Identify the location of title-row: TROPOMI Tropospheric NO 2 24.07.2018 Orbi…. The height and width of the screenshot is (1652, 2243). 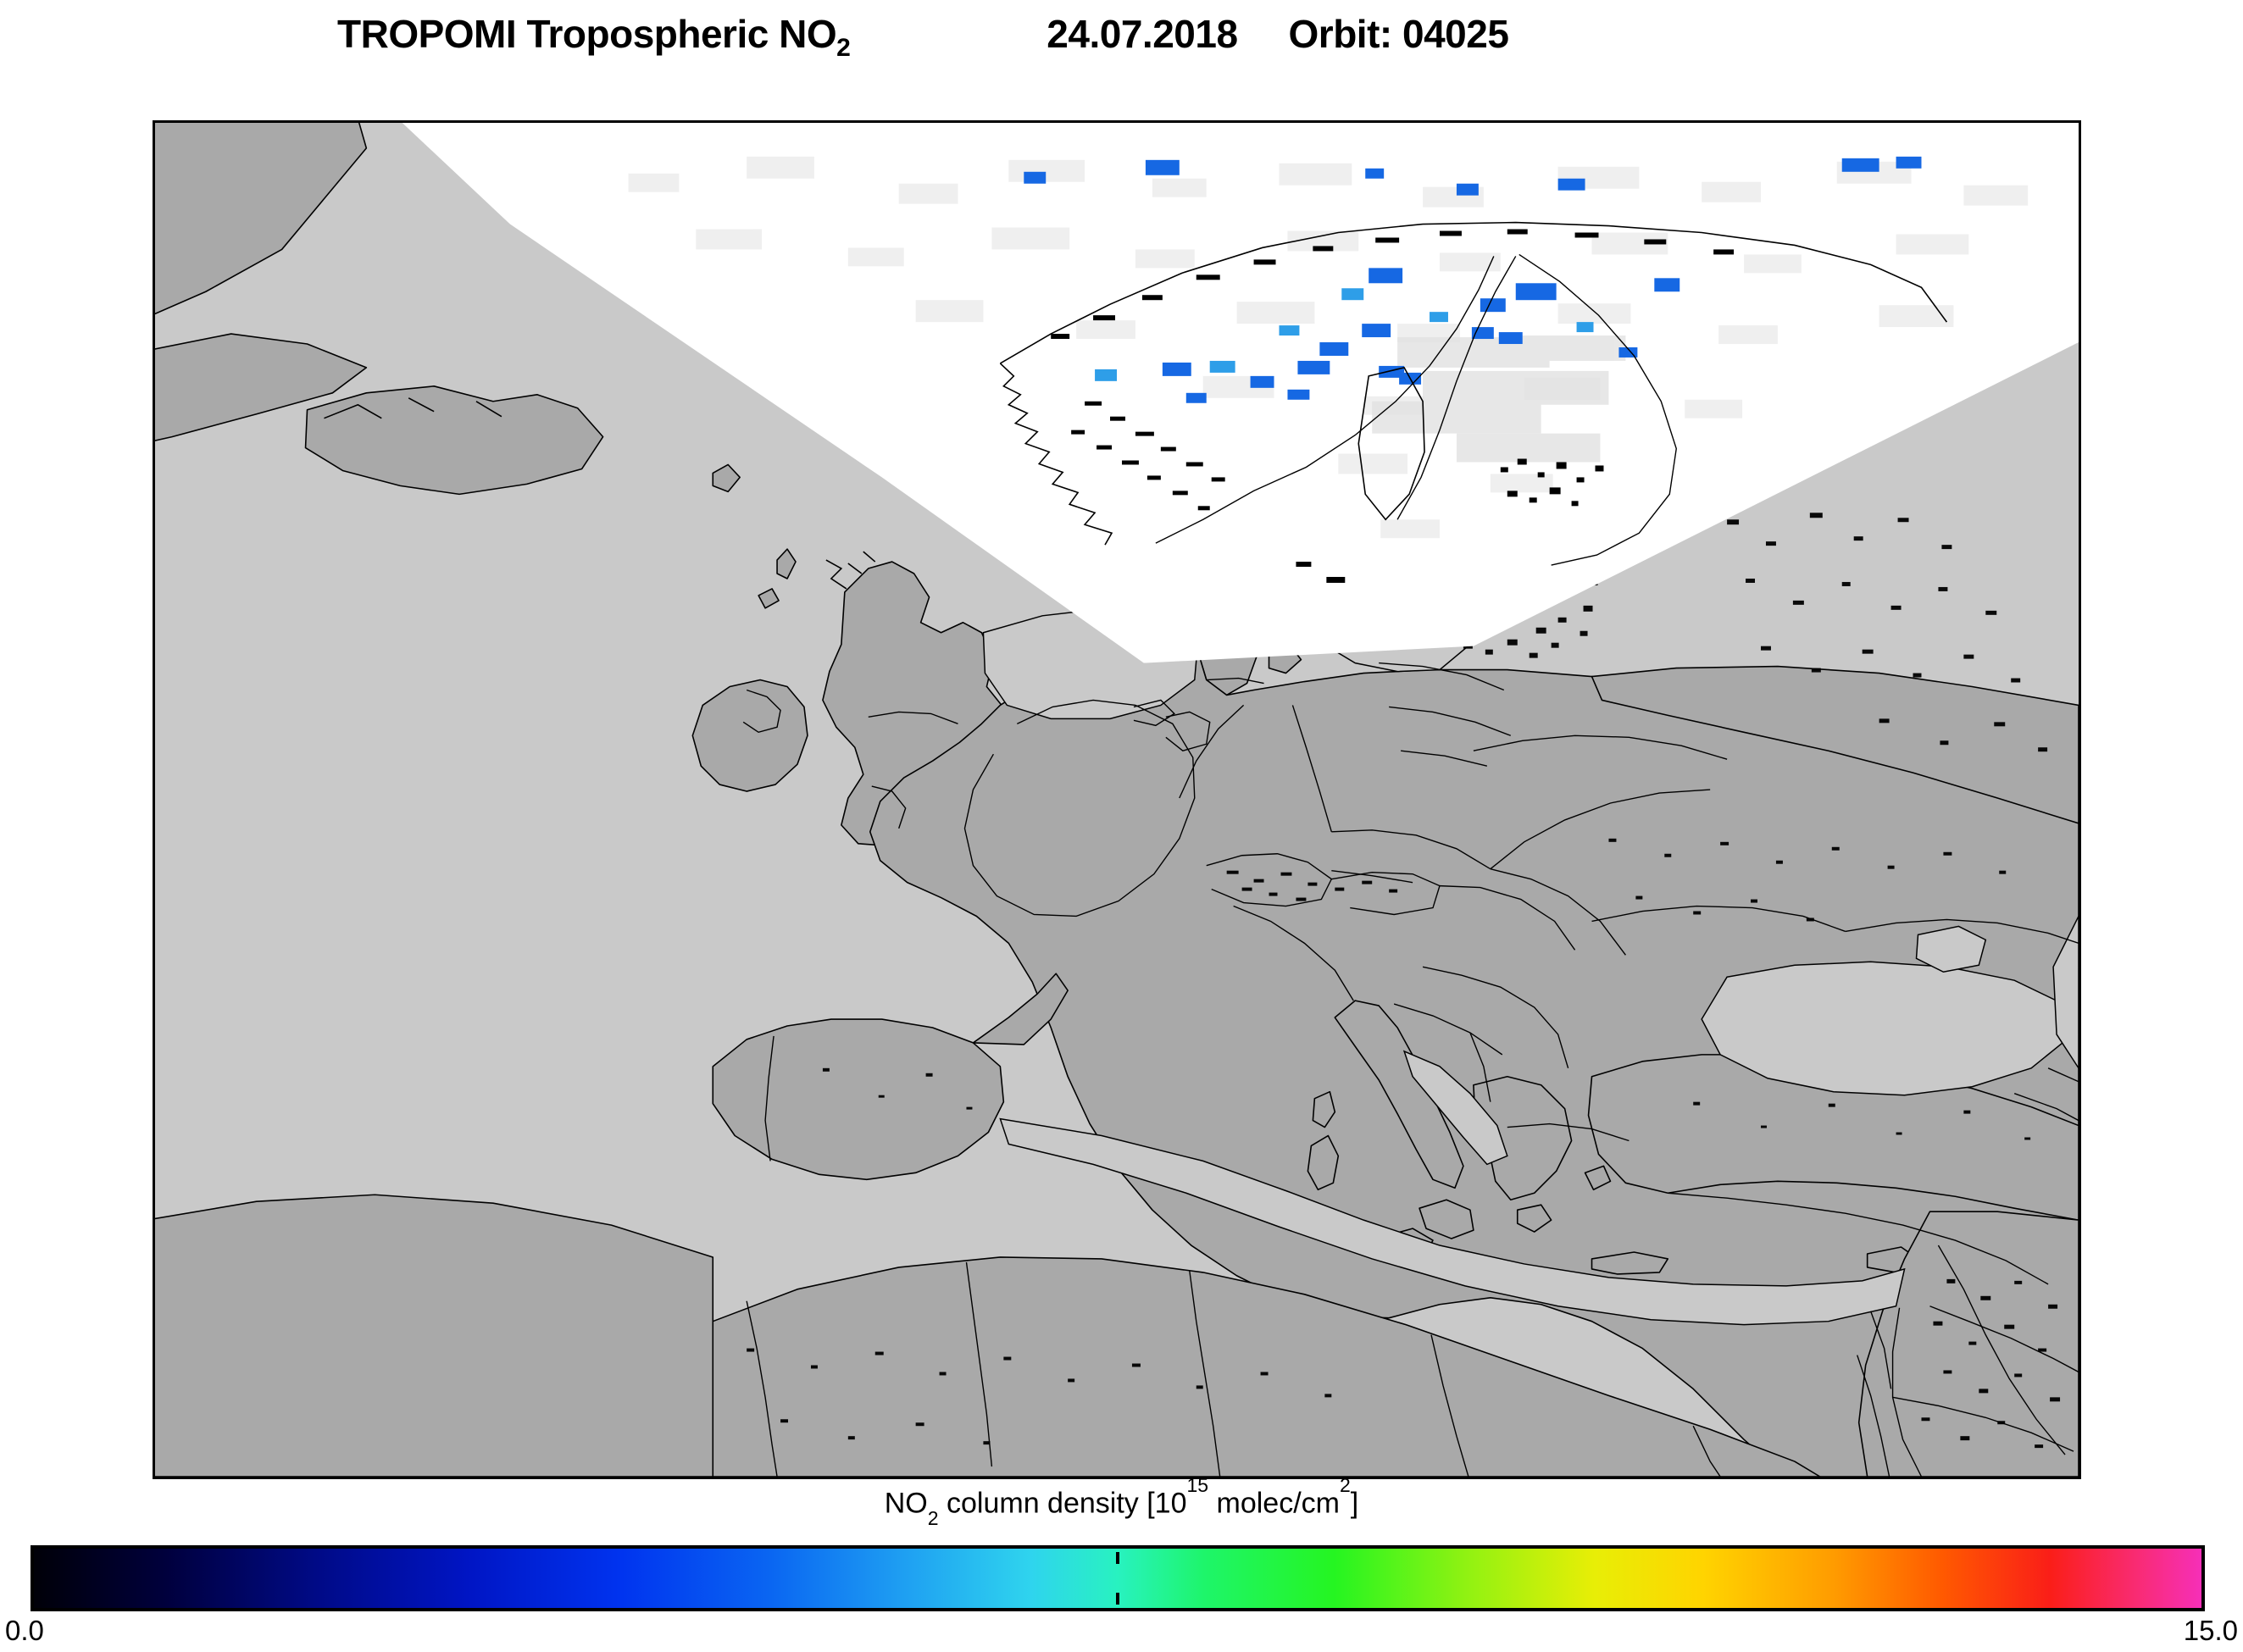
(1121, 34).